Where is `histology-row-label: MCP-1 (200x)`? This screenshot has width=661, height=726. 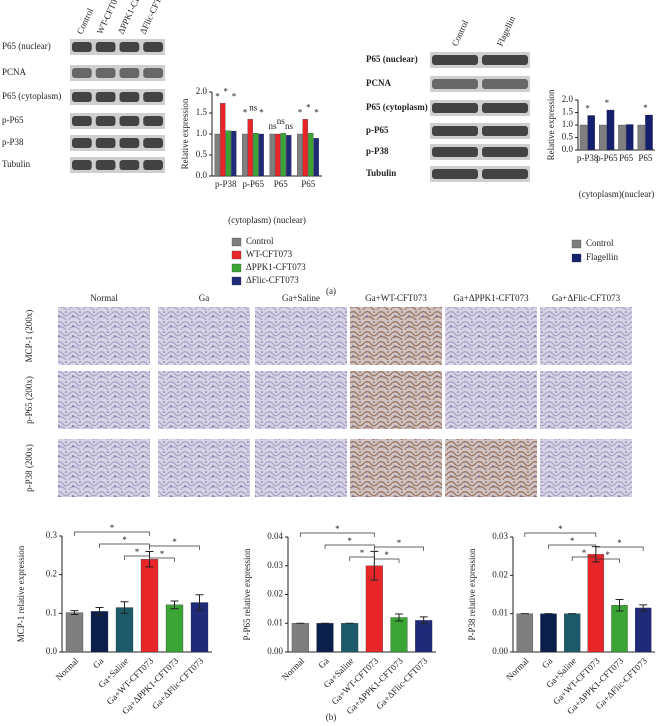
histology-row-label: MCP-1 (200x) is located at coordinates (29, 336).